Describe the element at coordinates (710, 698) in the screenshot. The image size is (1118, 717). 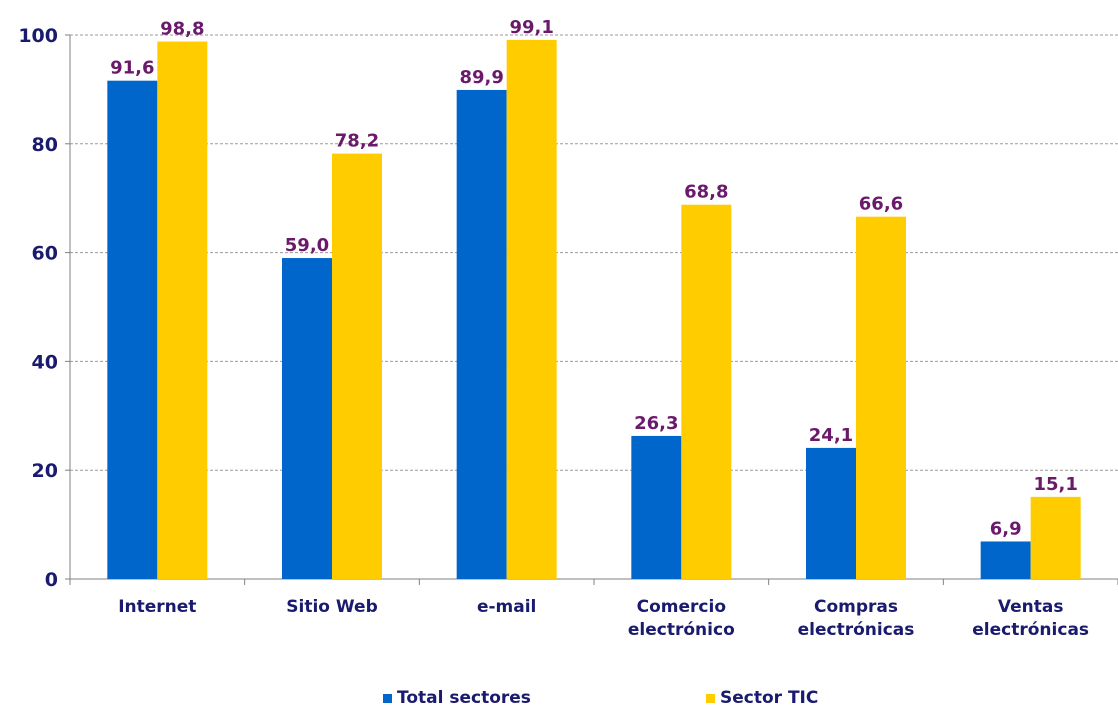
I see `legend-swatch-sector-tic` at that location.